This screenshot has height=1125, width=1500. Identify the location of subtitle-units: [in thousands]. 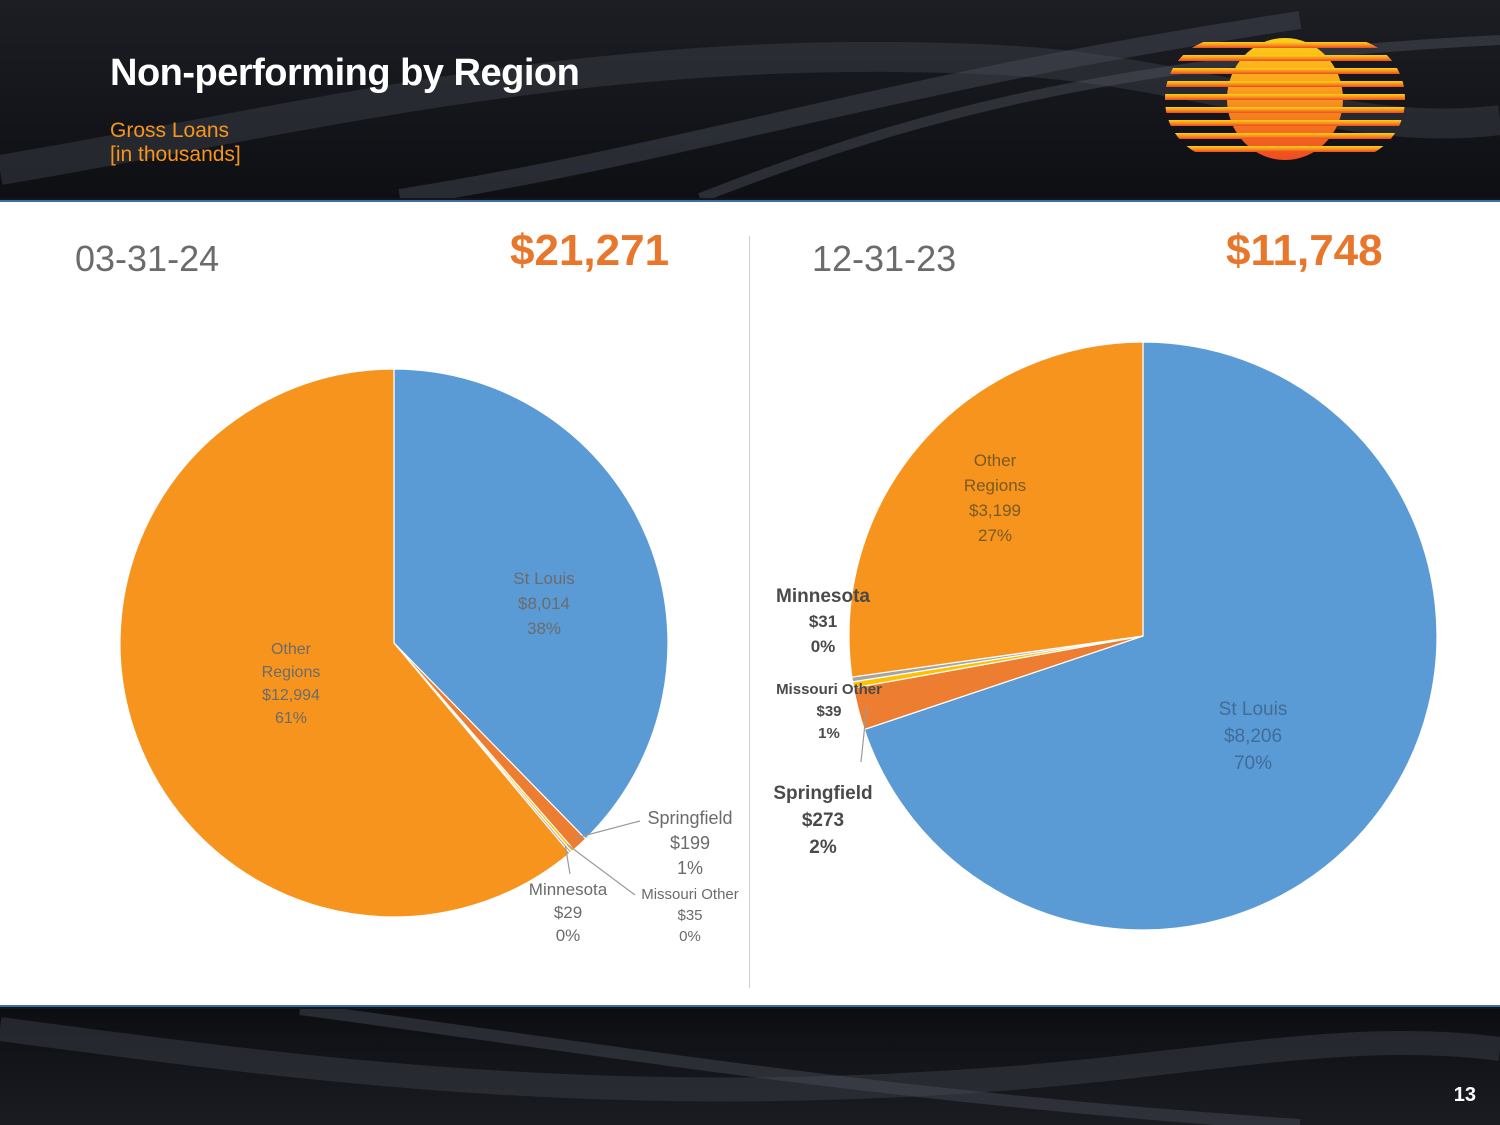
(175, 154).